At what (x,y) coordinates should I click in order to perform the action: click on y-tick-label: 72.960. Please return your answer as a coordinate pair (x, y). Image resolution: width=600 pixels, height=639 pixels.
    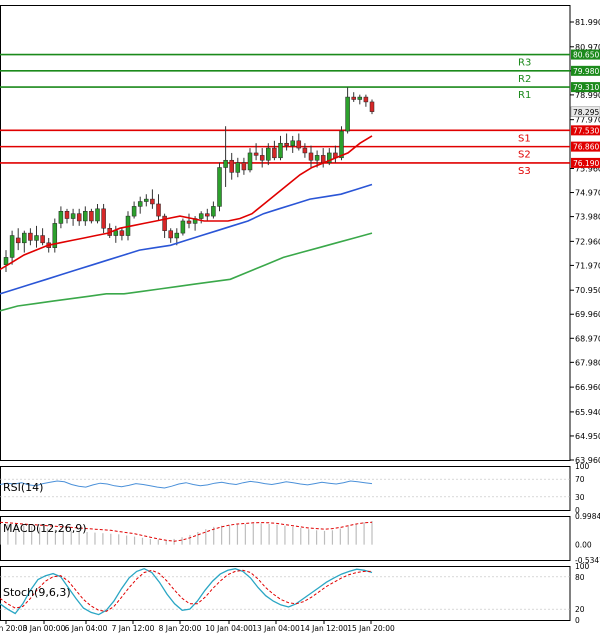
    Looking at the image, I should click on (587, 241).